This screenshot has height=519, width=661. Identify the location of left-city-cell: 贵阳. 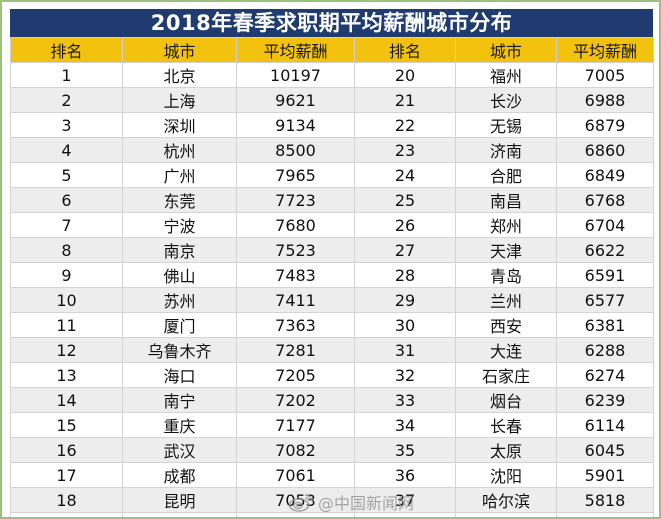
(179, 514).